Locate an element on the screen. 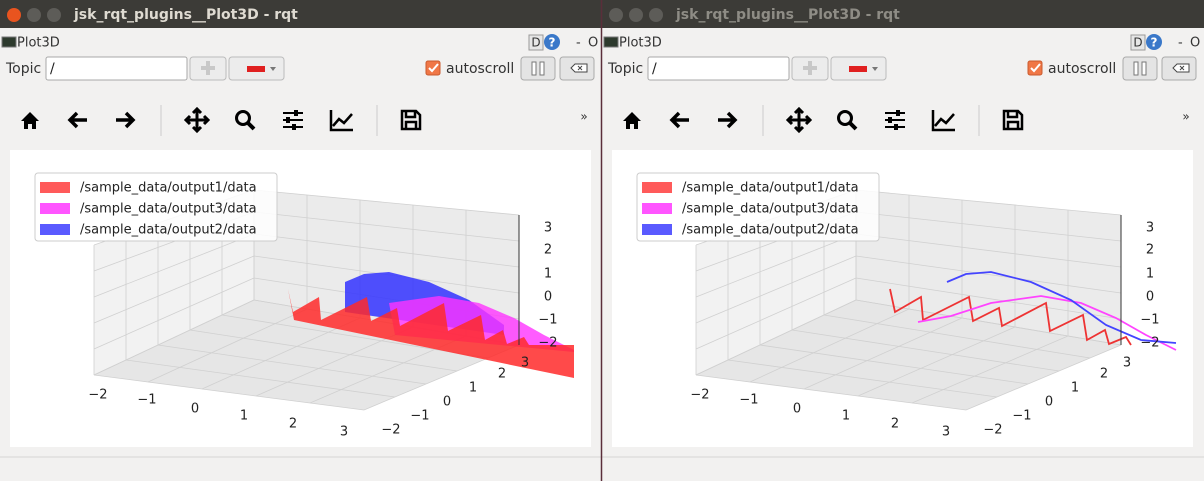 The width and height of the screenshot is (1204, 481). color-swatch is located at coordinates (858, 69).